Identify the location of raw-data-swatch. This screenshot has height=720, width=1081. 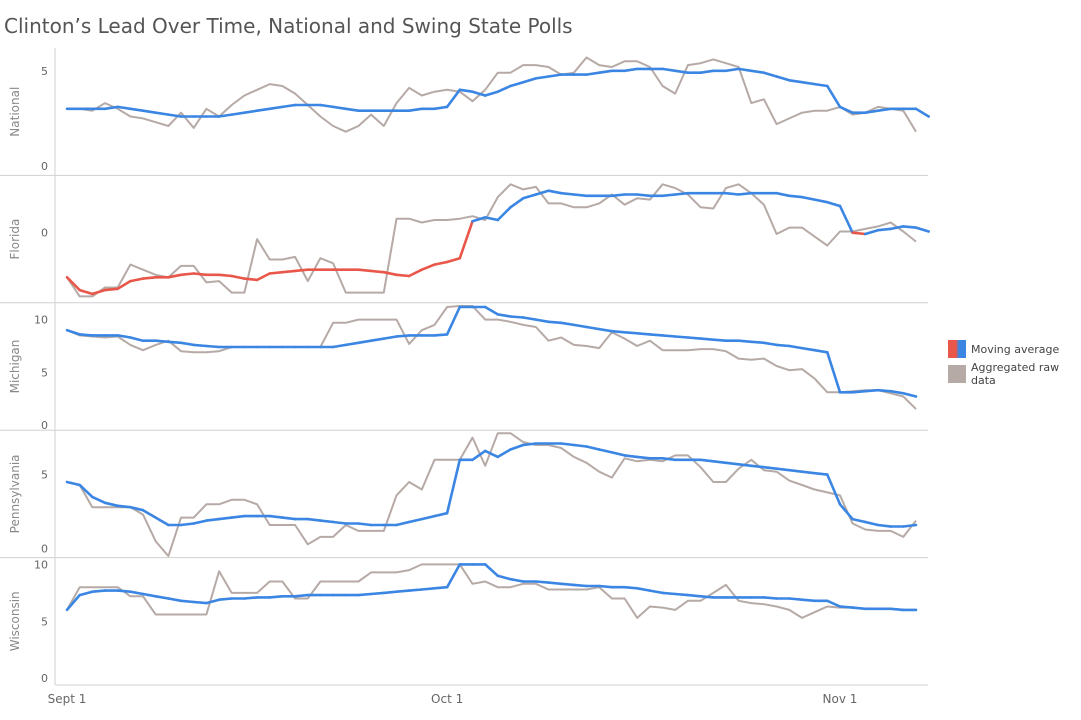
(957, 374).